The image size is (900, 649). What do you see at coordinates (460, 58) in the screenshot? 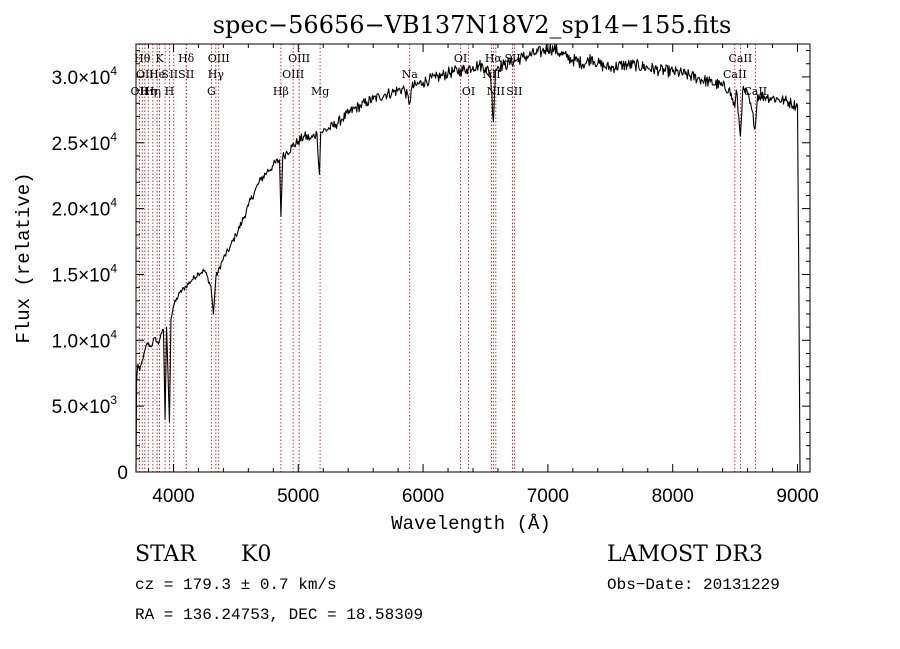
I see `line-label-20: OI` at bounding box center [460, 58].